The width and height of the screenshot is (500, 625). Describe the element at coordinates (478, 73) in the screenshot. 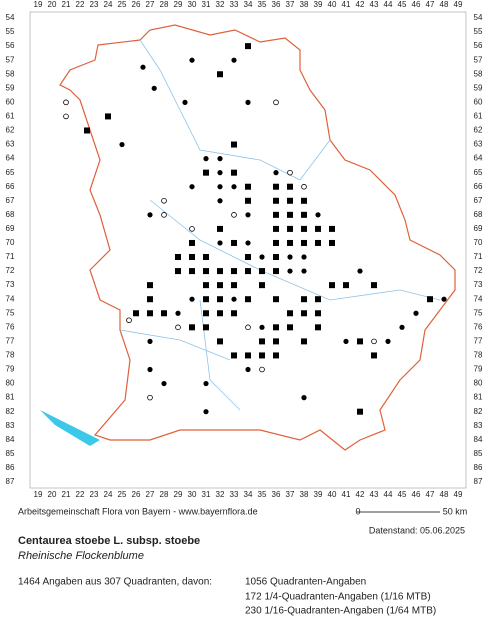

I see `row-label: 58` at that location.